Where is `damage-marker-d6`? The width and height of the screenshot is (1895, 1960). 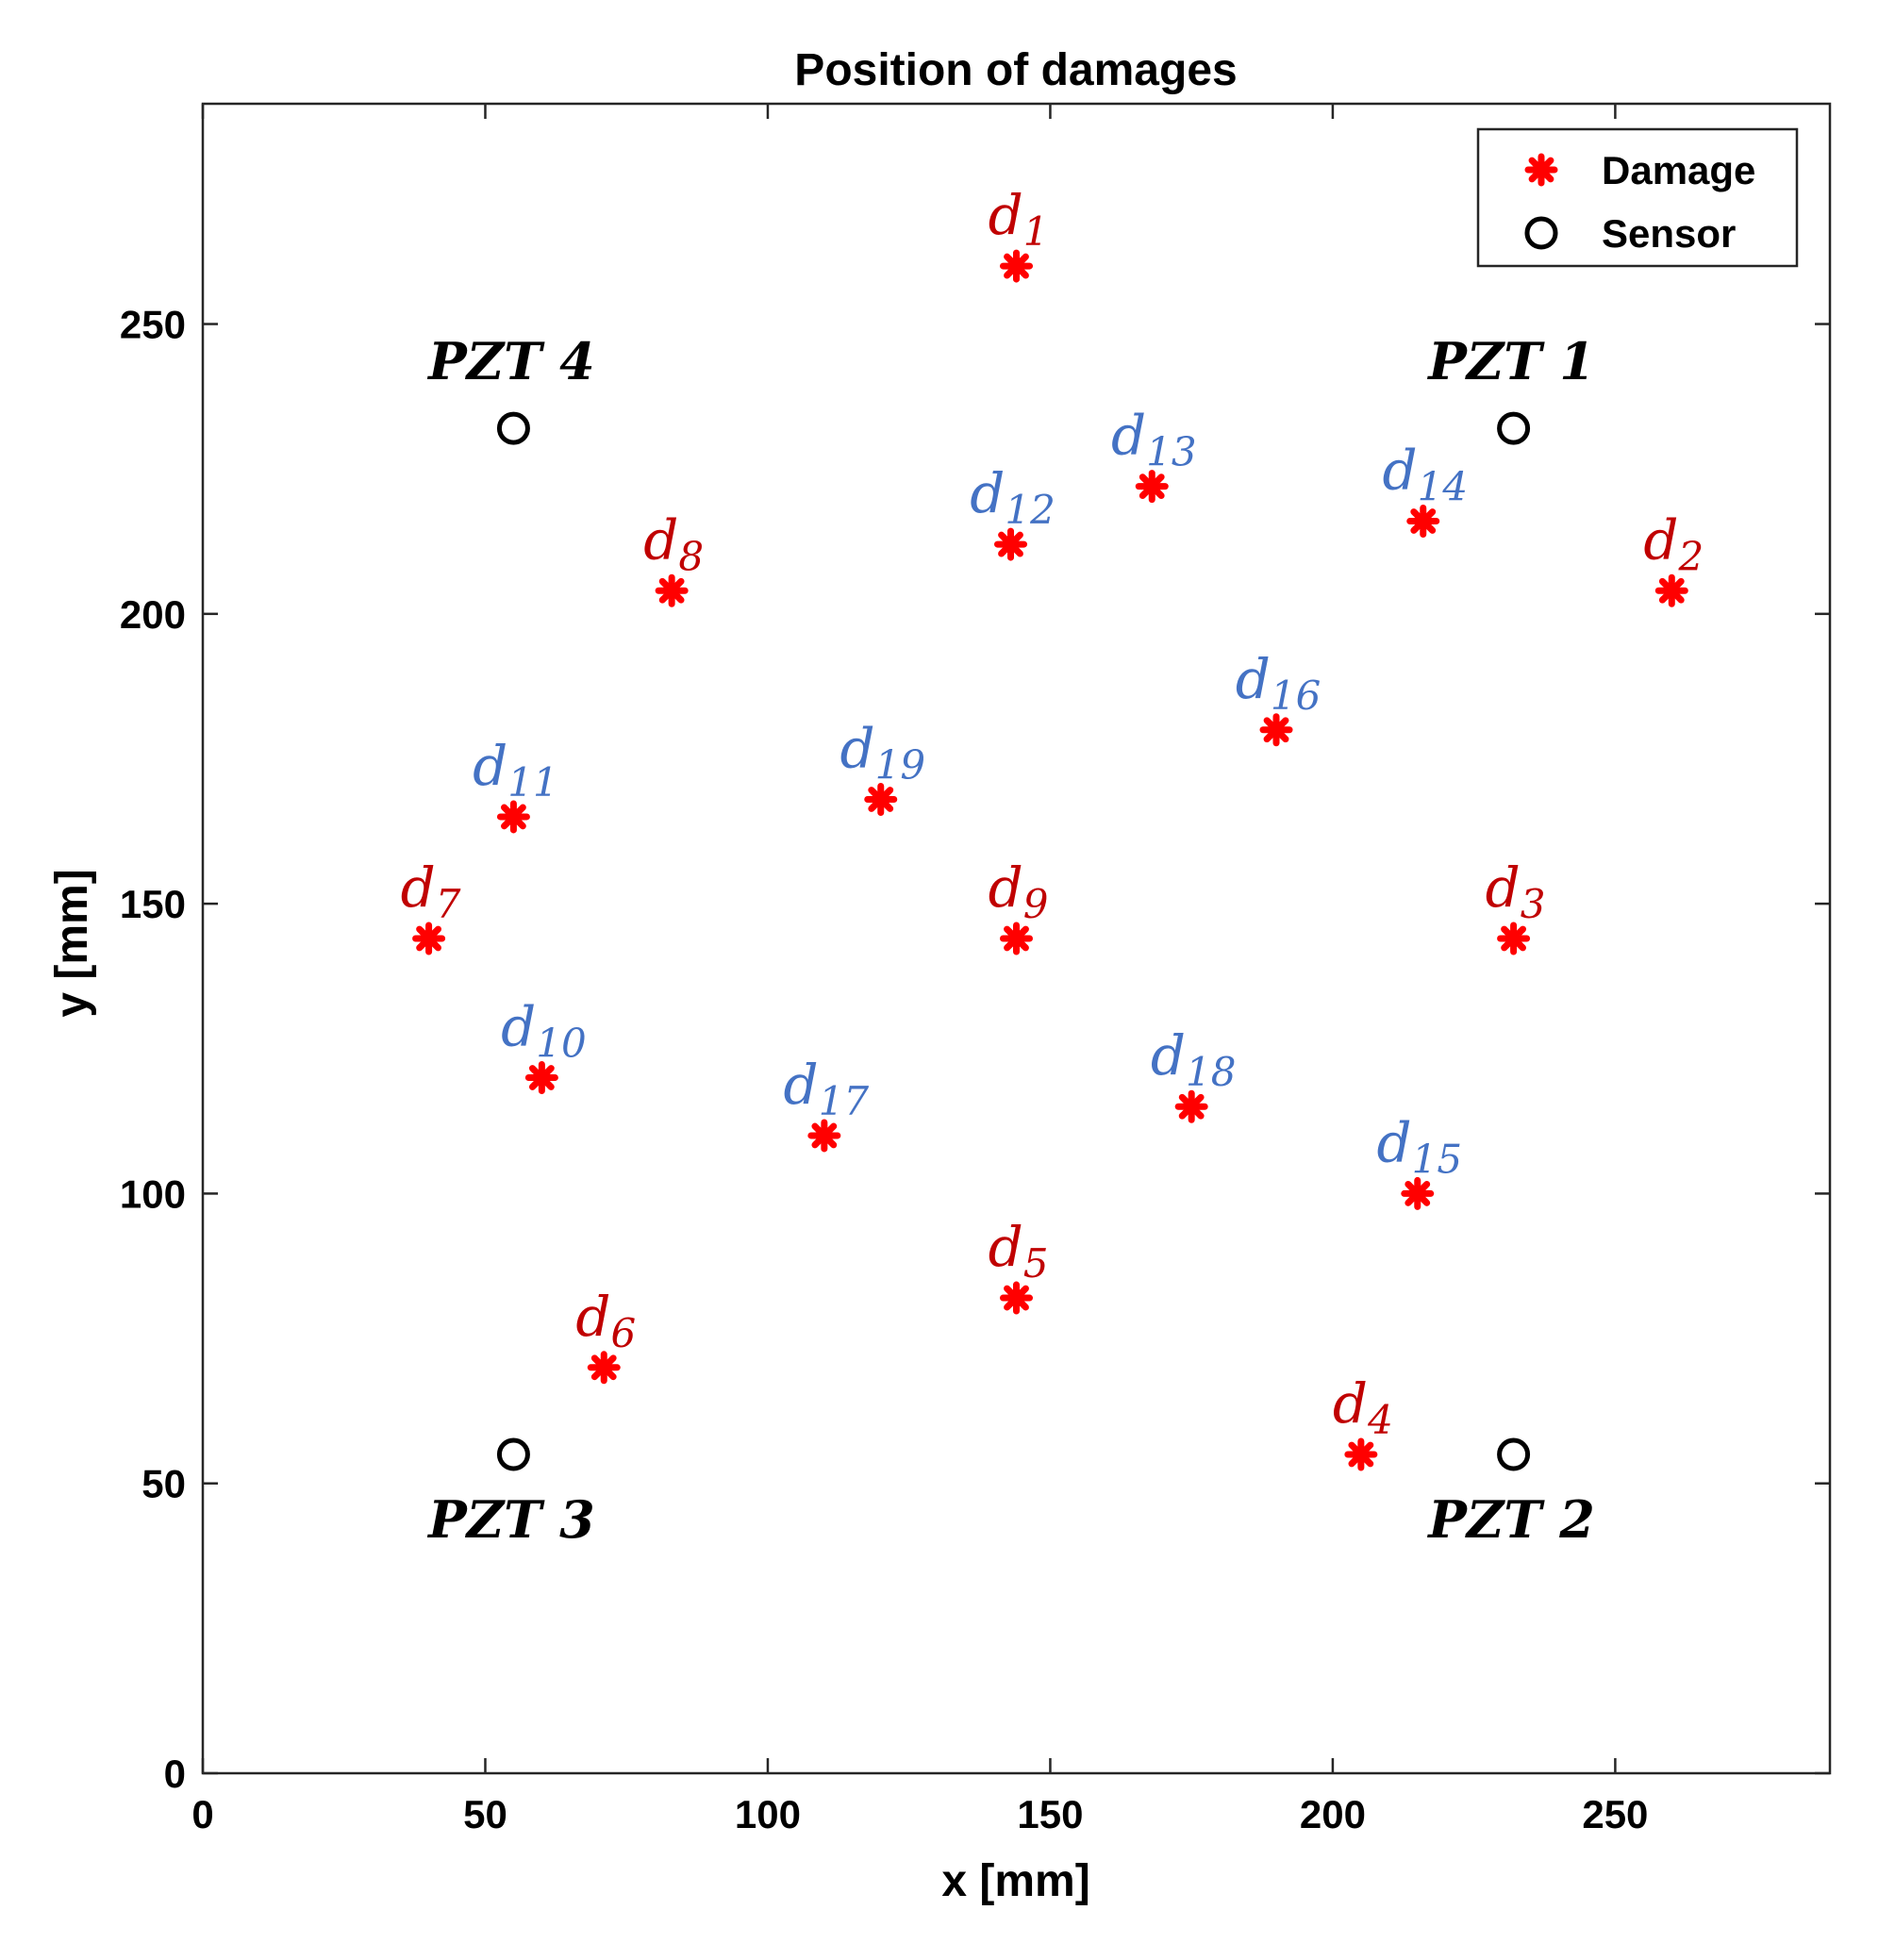 damage-marker-d6 is located at coordinates (604, 1368).